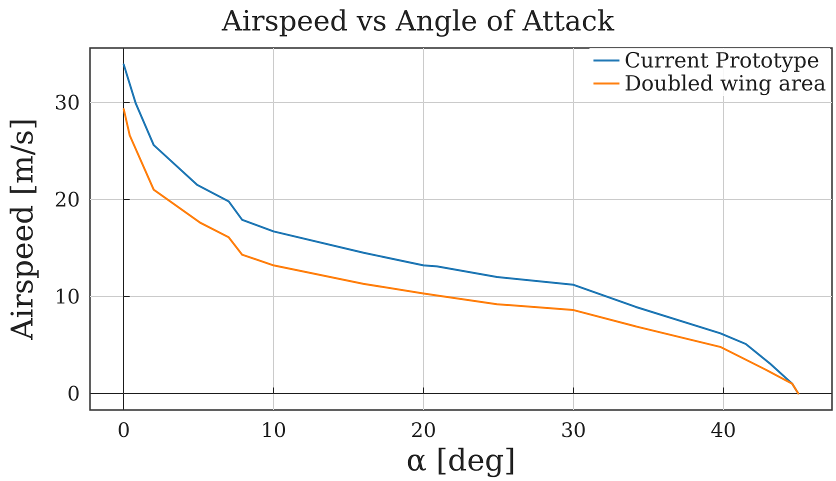 This screenshot has height=481, width=836. I want to click on legend-label: Current Prototype, so click(722, 60).